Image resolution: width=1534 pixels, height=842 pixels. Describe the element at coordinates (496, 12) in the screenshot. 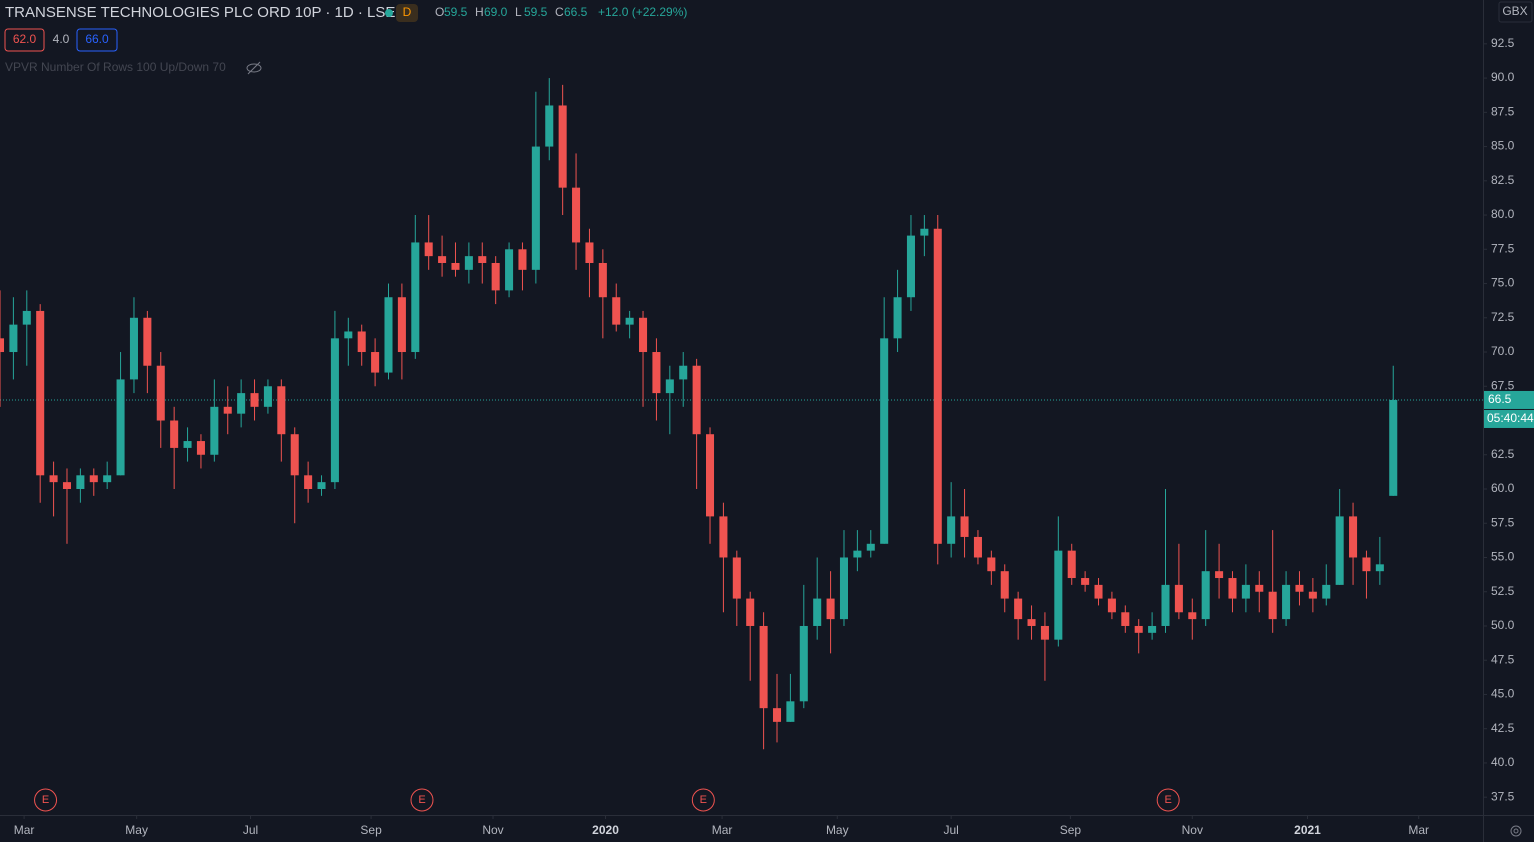

I see `legend-value: 69.0` at that location.